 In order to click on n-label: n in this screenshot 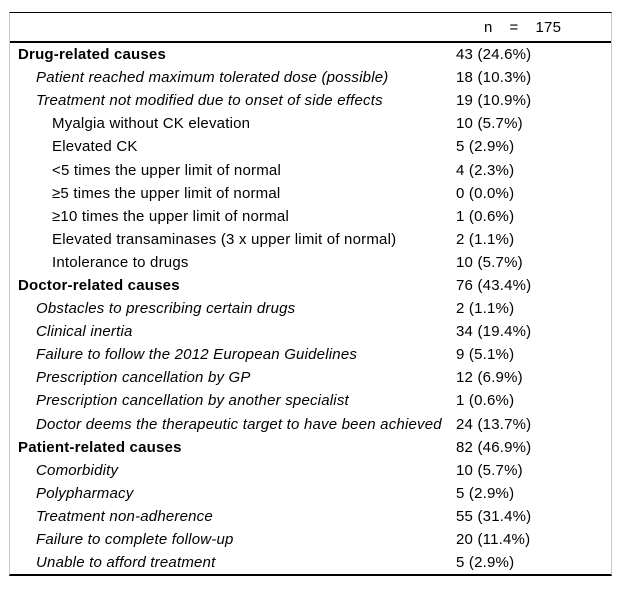, I will do `click(488, 27)`.